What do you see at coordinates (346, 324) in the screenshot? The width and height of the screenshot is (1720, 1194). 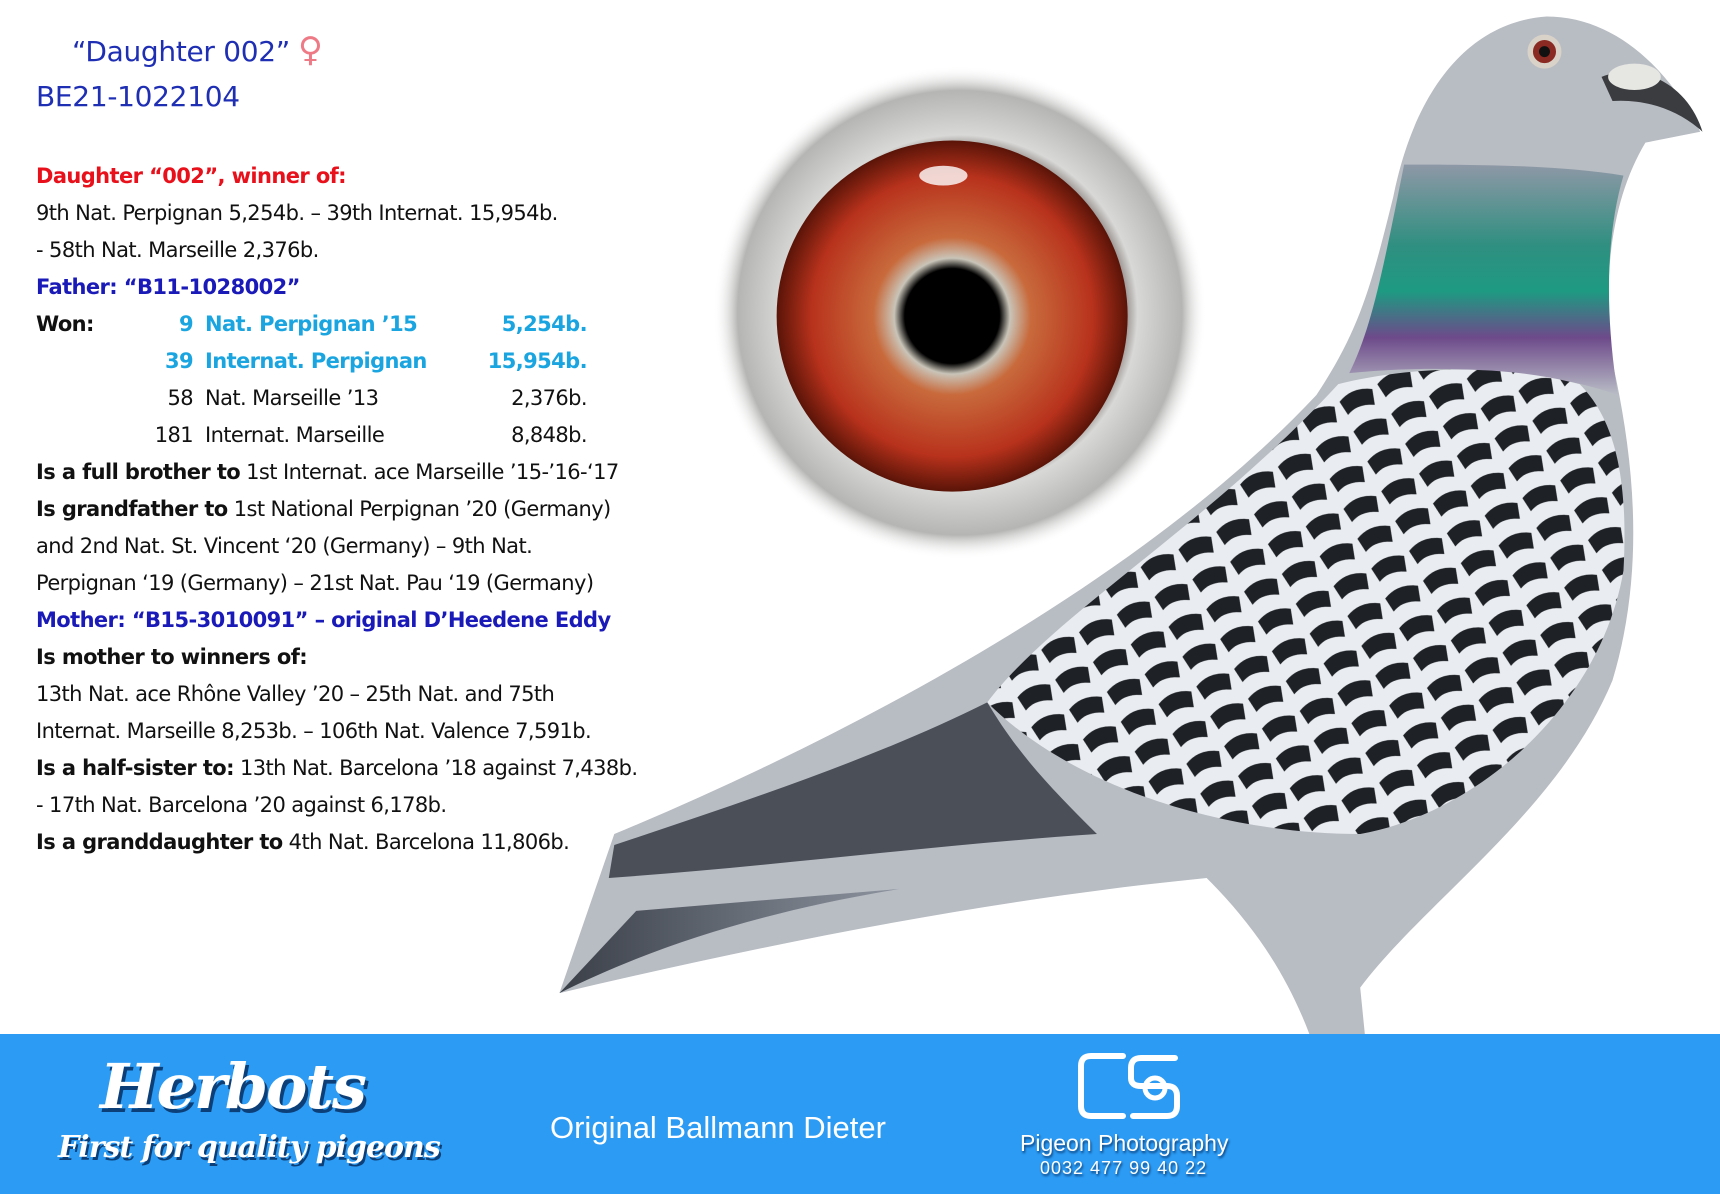 I see `won-row: Won: 9 Nat. Perpignan ’15 5,254b.` at bounding box center [346, 324].